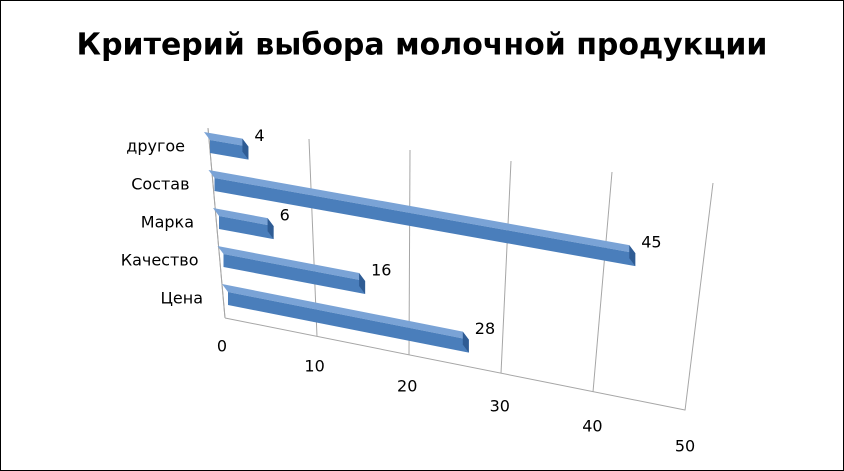 The width and height of the screenshot is (844, 471). Describe the element at coordinates (685, 446) in the screenshot. I see `x-tick-label: 50` at that location.